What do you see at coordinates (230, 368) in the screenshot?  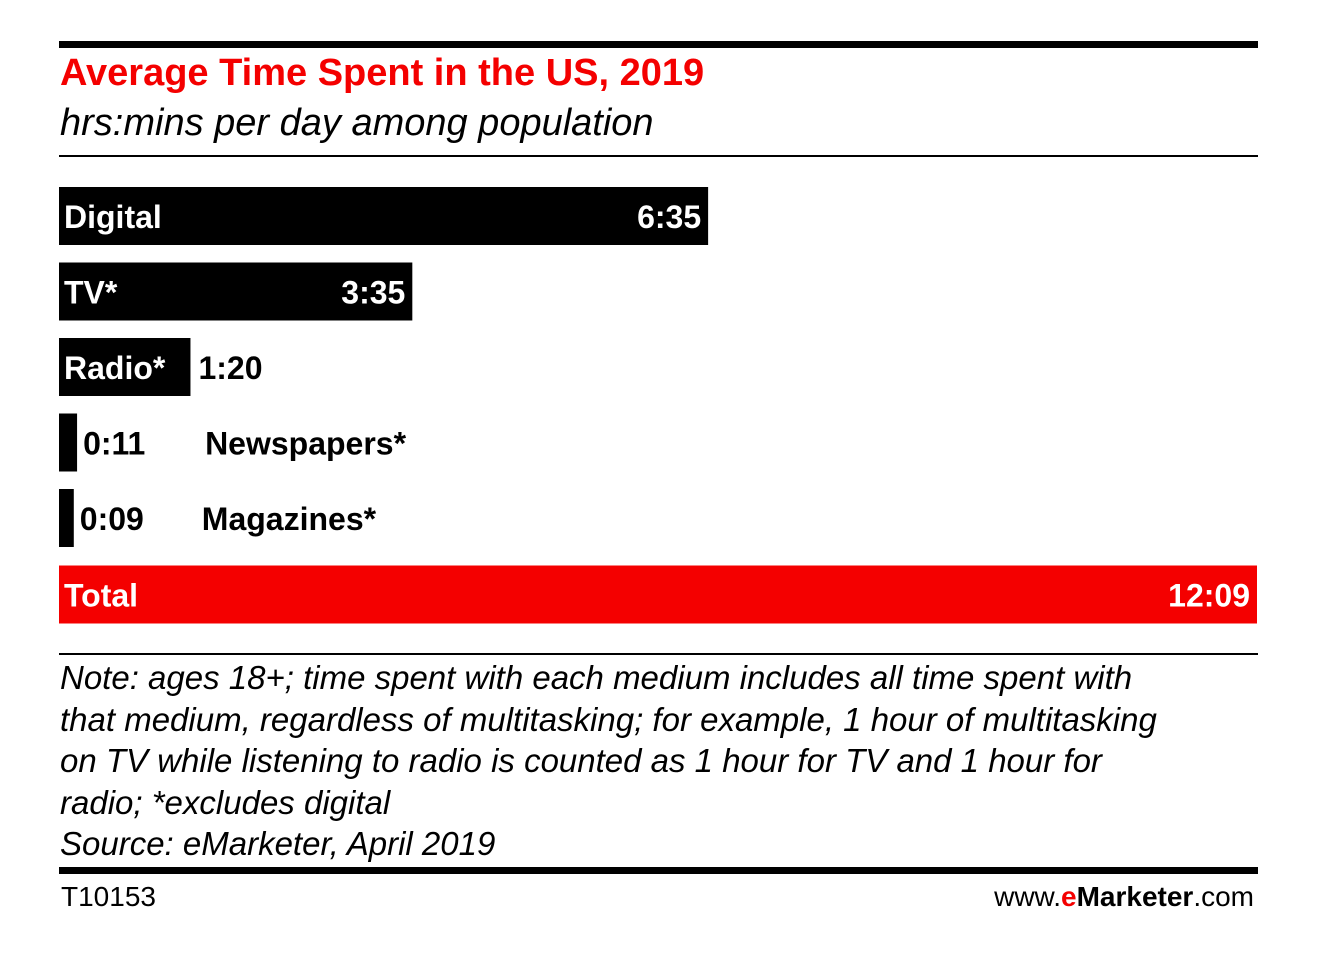 I see `bar-value-label: 1:20` at bounding box center [230, 368].